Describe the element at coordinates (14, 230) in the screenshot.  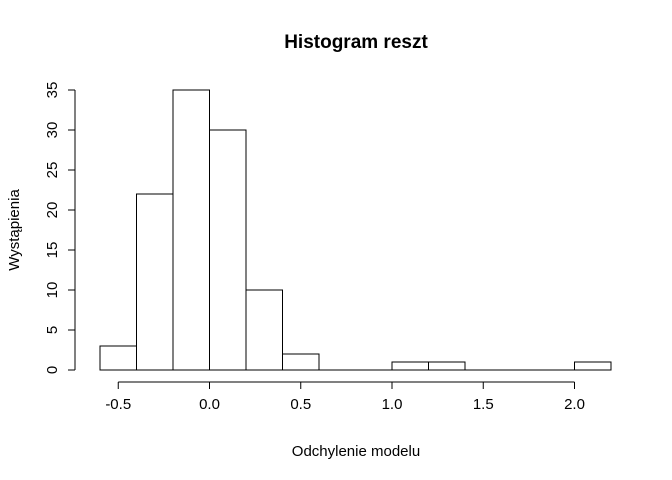
I see `y-axis-label: Wystąpienia` at that location.